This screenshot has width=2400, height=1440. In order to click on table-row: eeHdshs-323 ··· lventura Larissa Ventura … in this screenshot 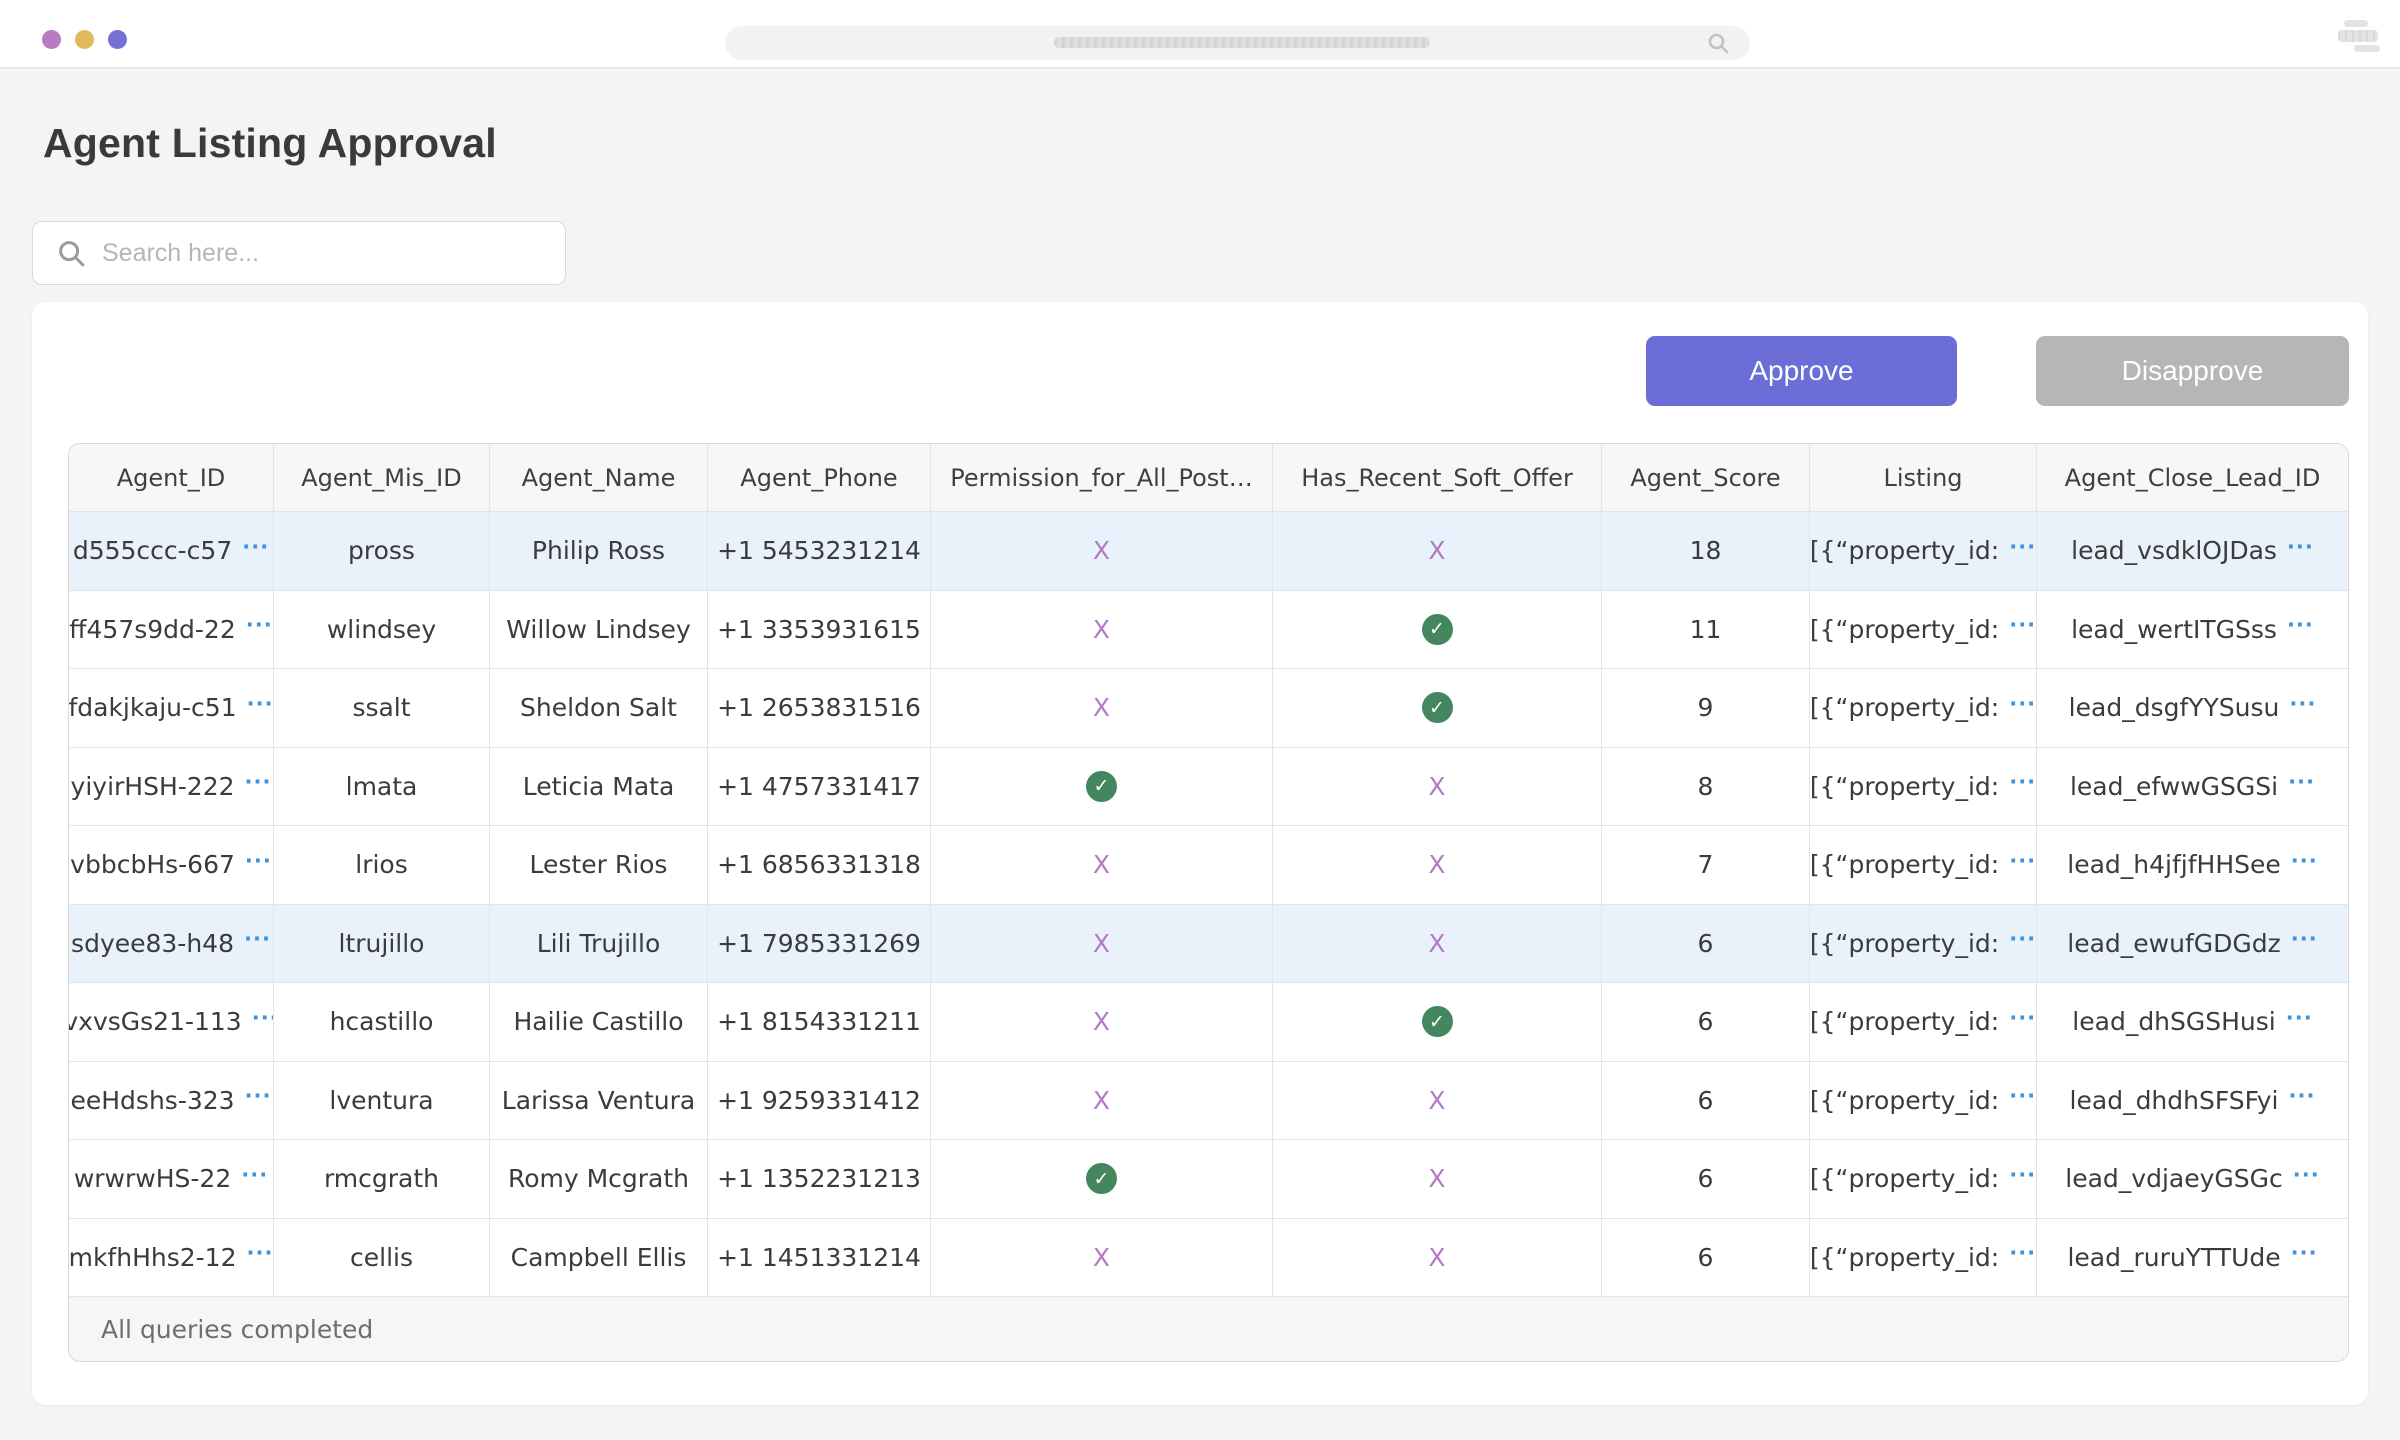, I will do `click(1208, 1099)`.